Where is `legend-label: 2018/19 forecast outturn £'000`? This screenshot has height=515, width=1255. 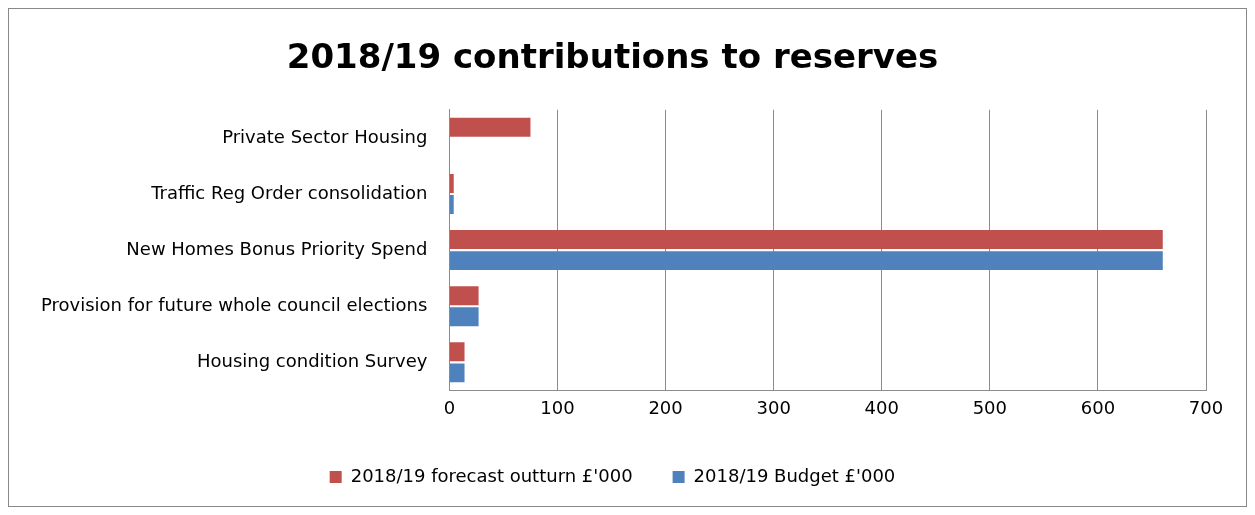 legend-label: 2018/19 forecast outturn £'000 is located at coordinates (491, 475).